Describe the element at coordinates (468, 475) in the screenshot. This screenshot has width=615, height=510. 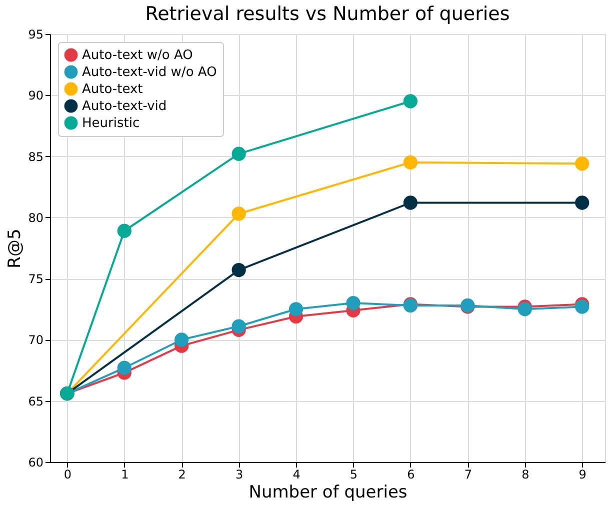
I see `x-tick-label: 7` at that location.